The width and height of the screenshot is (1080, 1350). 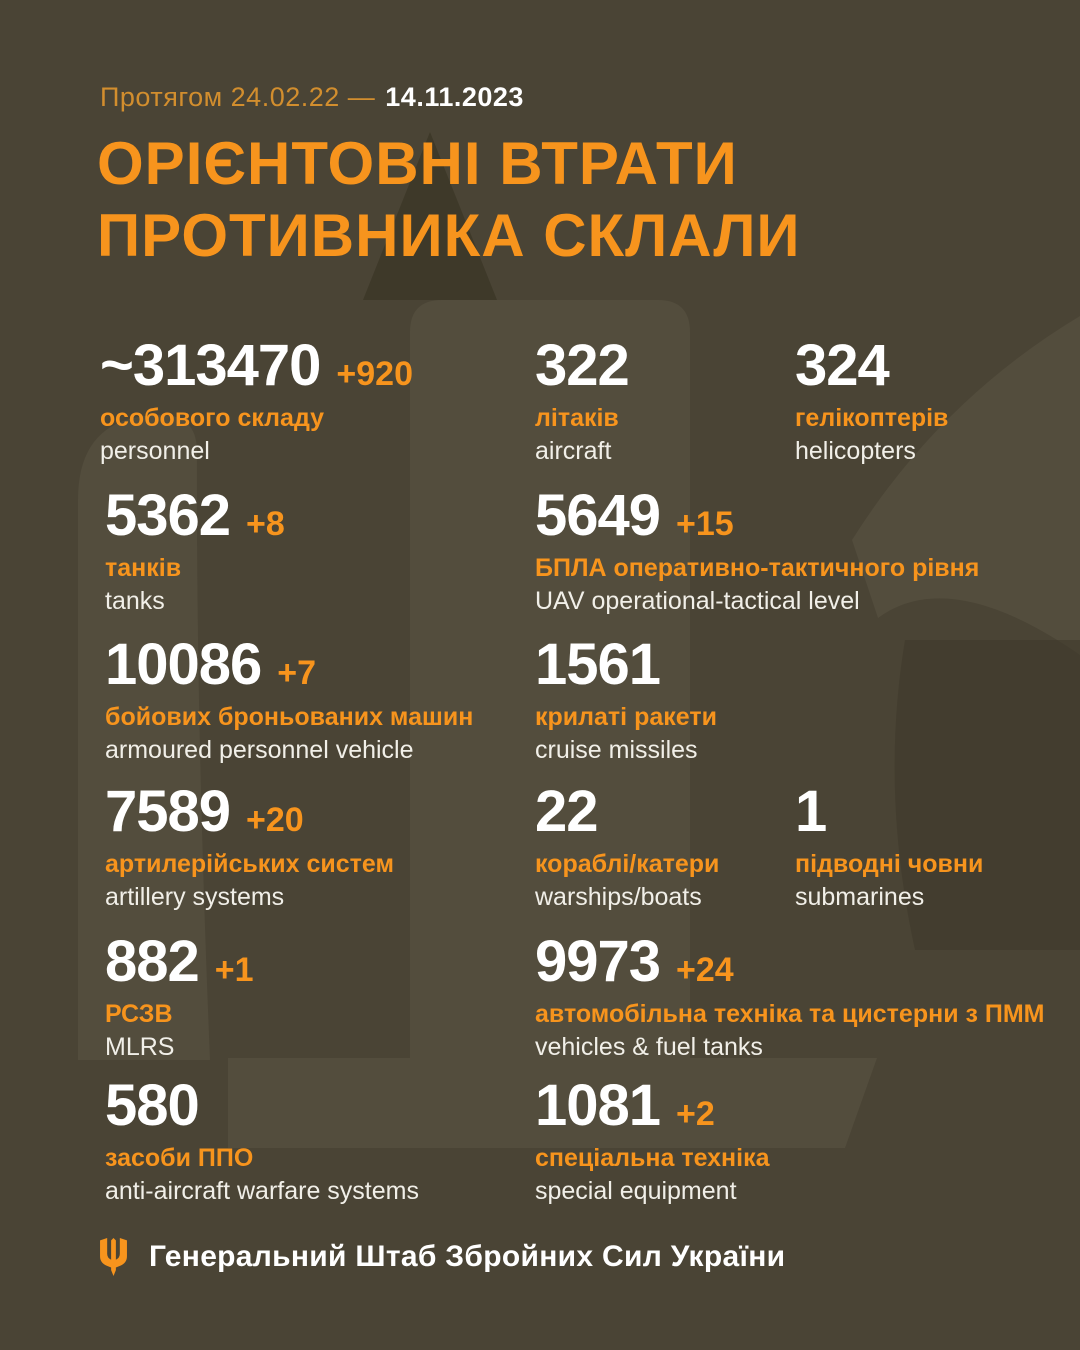 I want to click on stat-label-ua: танків, so click(x=143, y=567).